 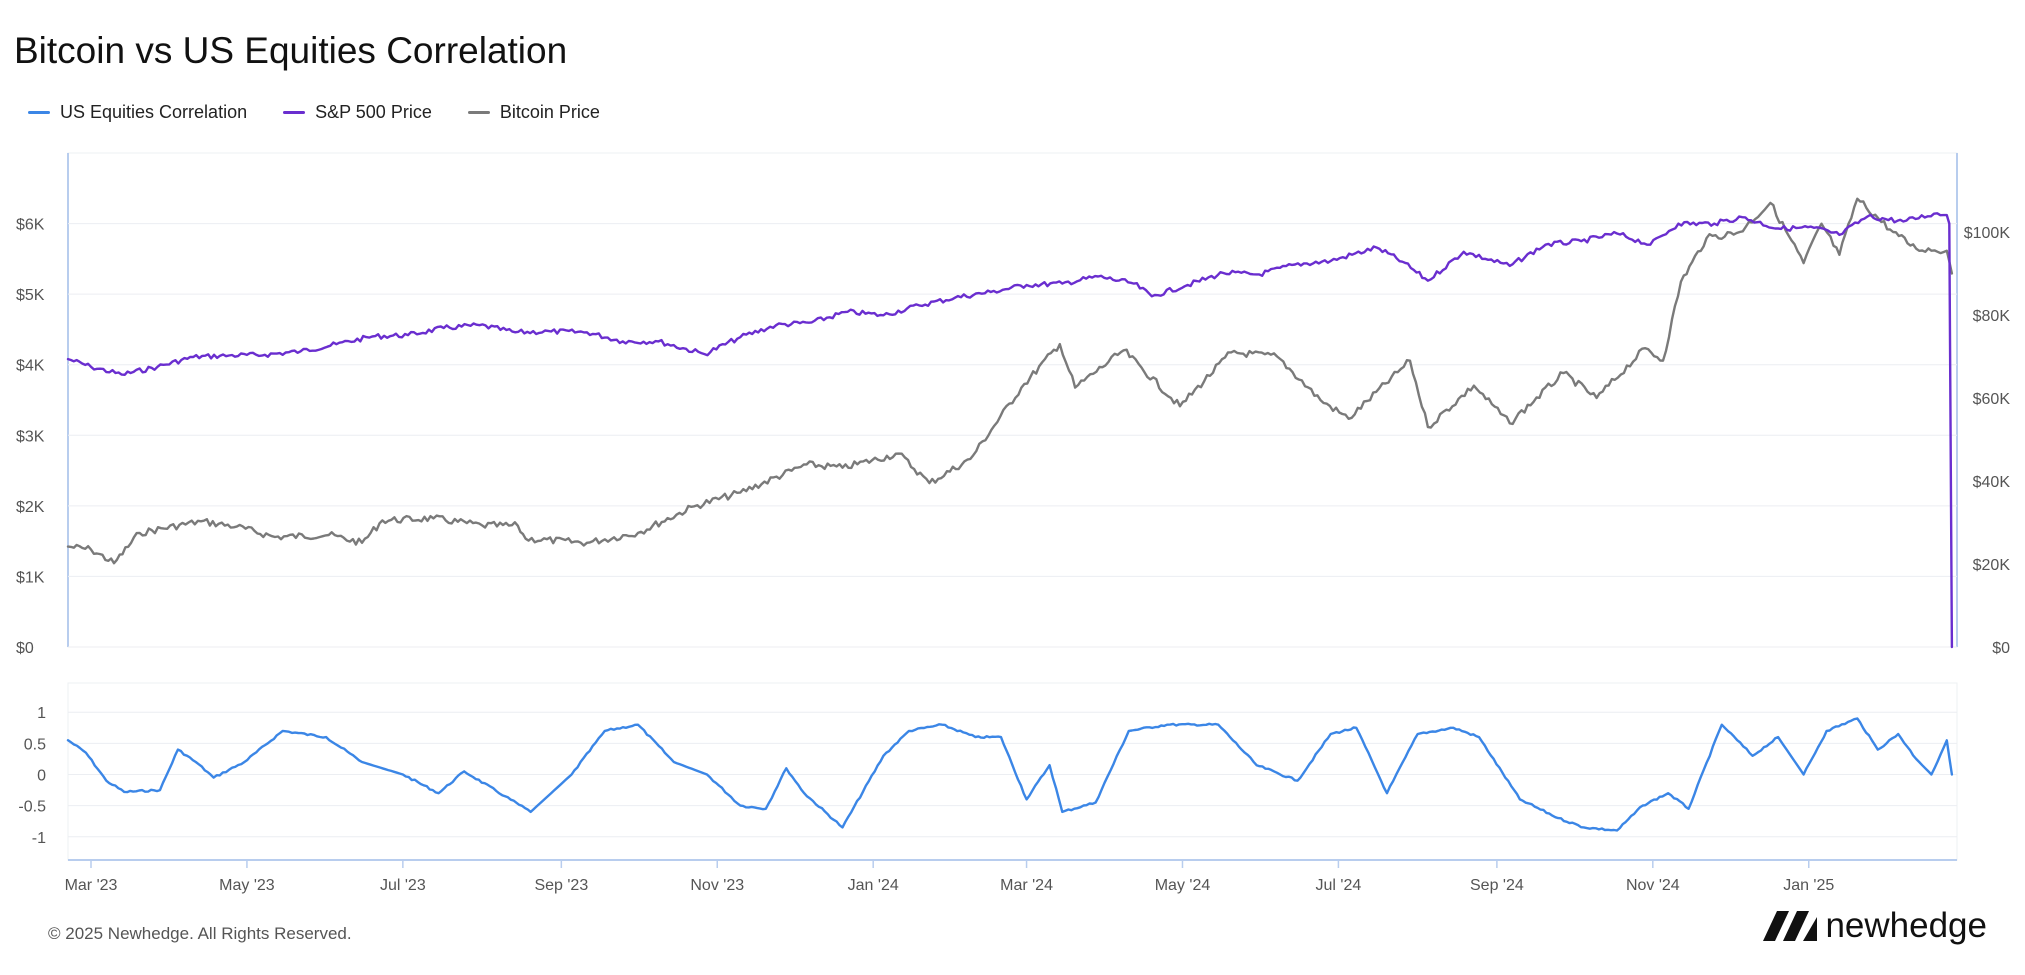 I want to click on newhedge-logo-icon, so click(x=1790, y=926).